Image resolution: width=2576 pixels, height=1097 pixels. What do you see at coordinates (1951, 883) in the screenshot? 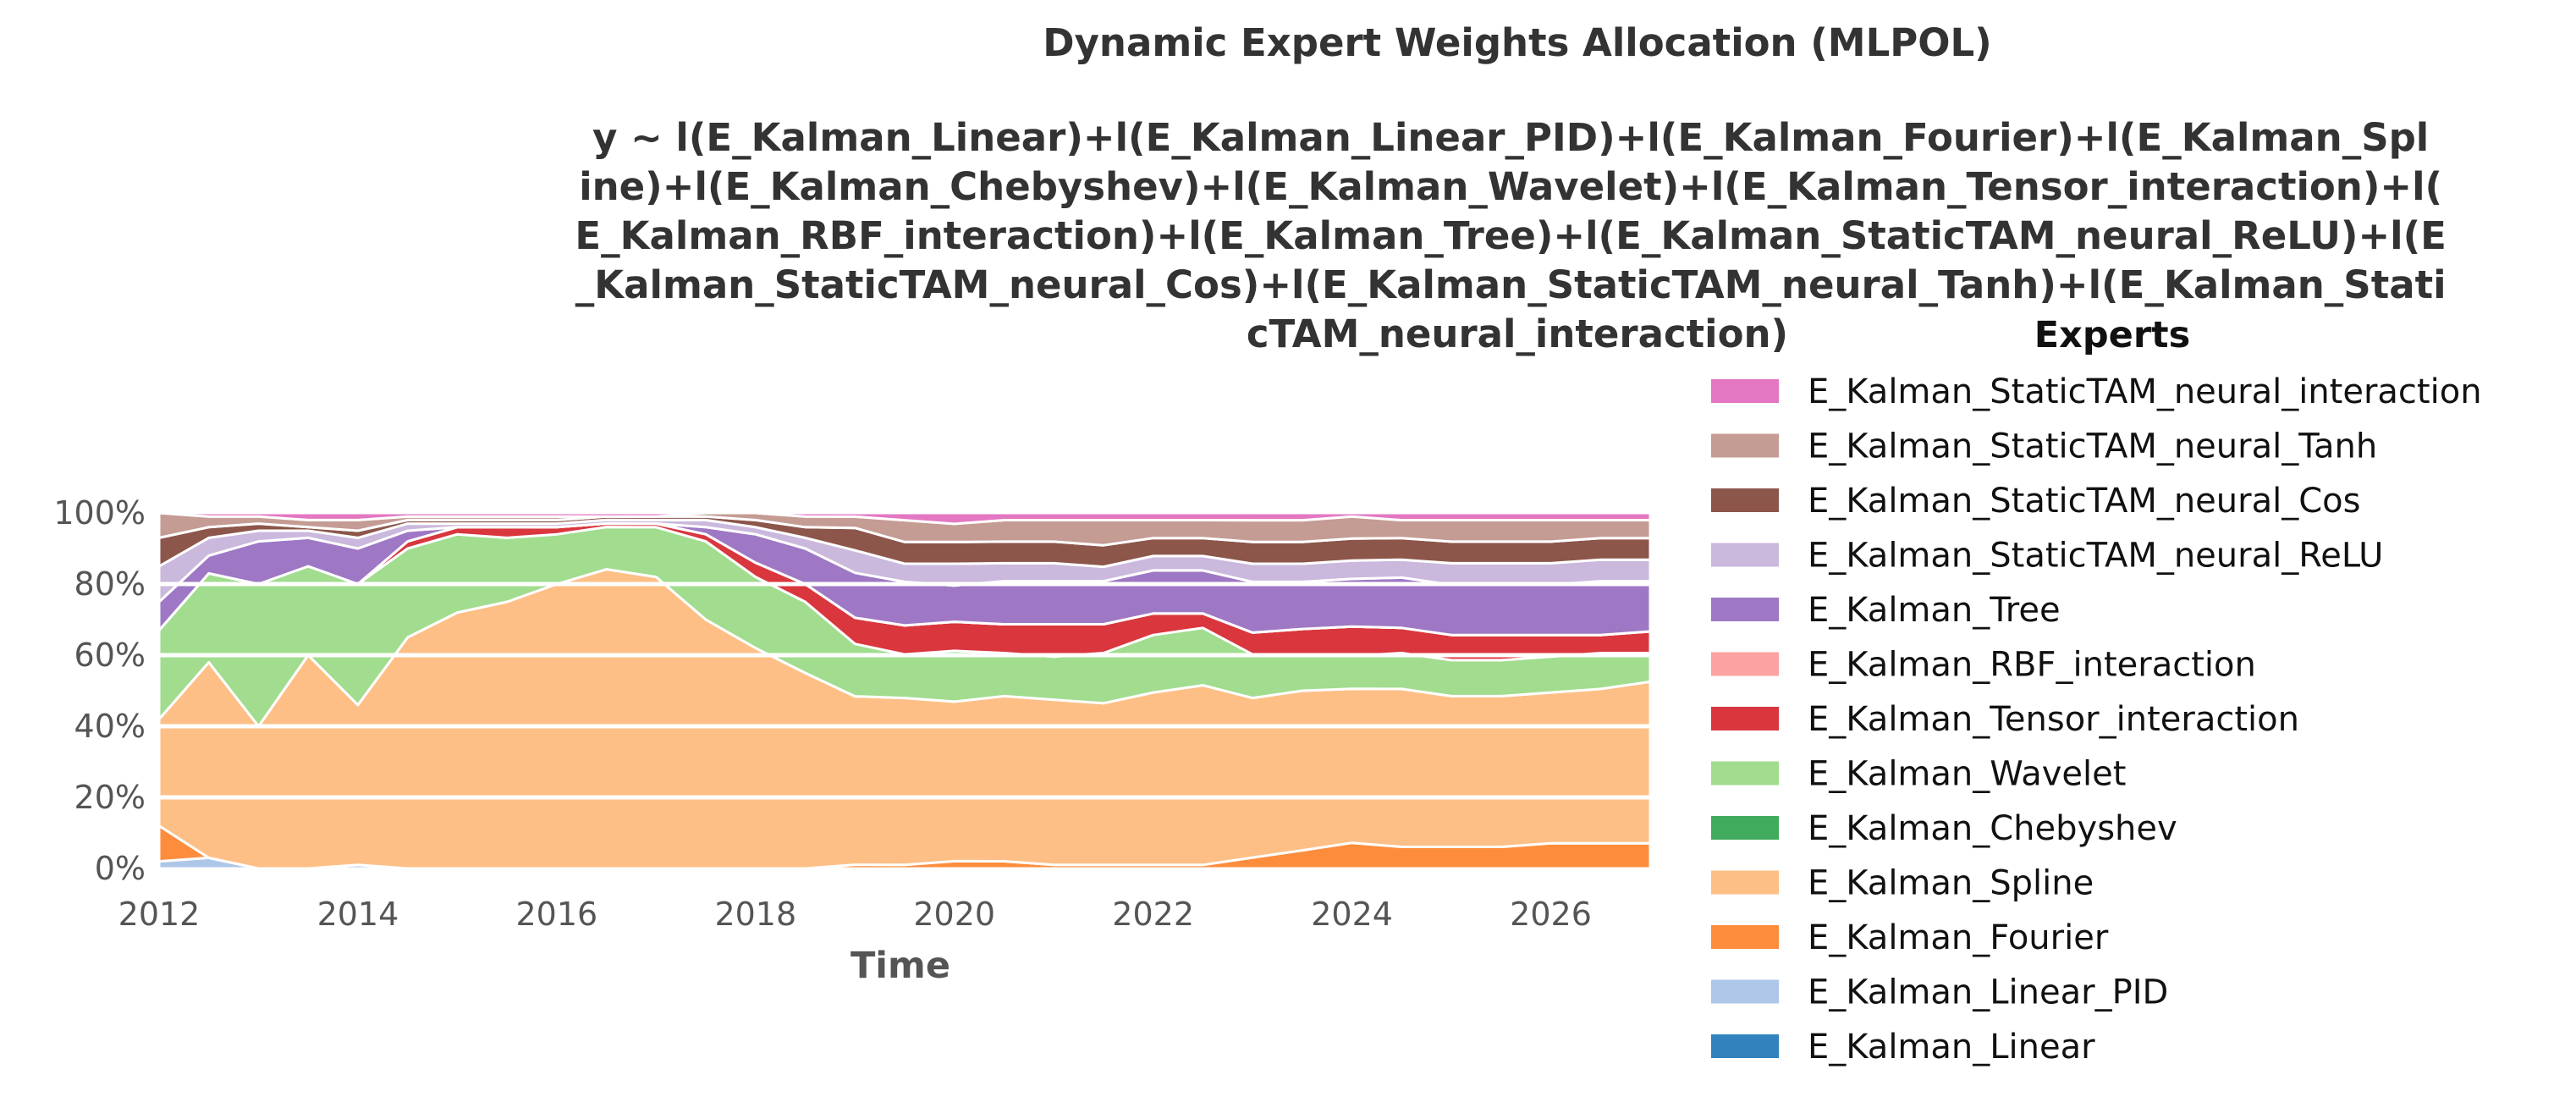
I see `legend-label: E_Kalman_Spline` at bounding box center [1951, 883].